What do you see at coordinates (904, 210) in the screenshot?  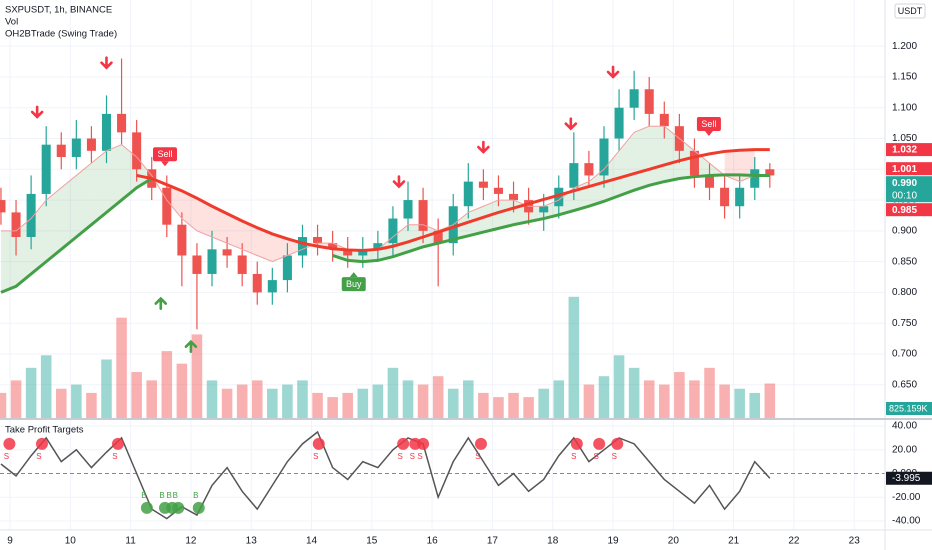 I see `price-badge-label: 0.985` at bounding box center [904, 210].